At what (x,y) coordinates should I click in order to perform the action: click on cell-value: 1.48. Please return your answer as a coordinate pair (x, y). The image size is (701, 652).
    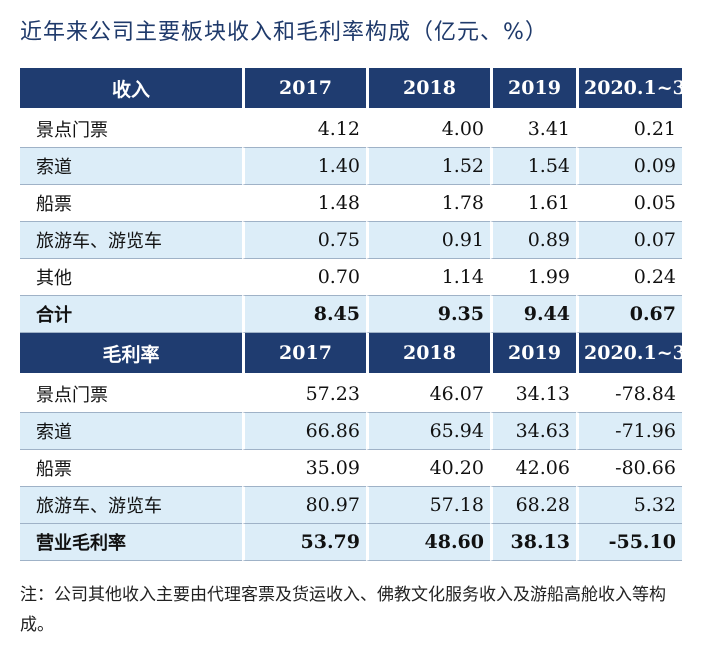
    Looking at the image, I should click on (304, 203).